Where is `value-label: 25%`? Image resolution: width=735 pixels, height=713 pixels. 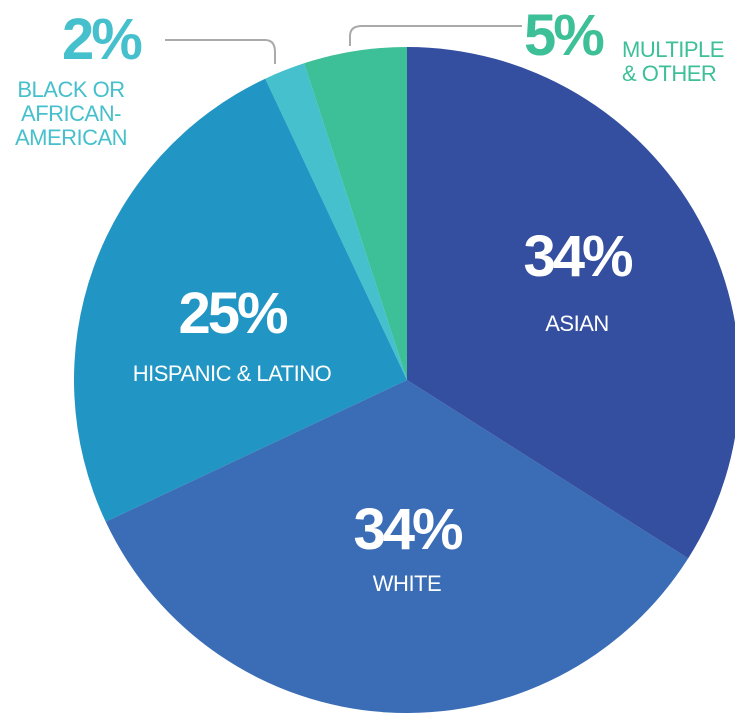
value-label: 25% is located at coordinates (233, 313).